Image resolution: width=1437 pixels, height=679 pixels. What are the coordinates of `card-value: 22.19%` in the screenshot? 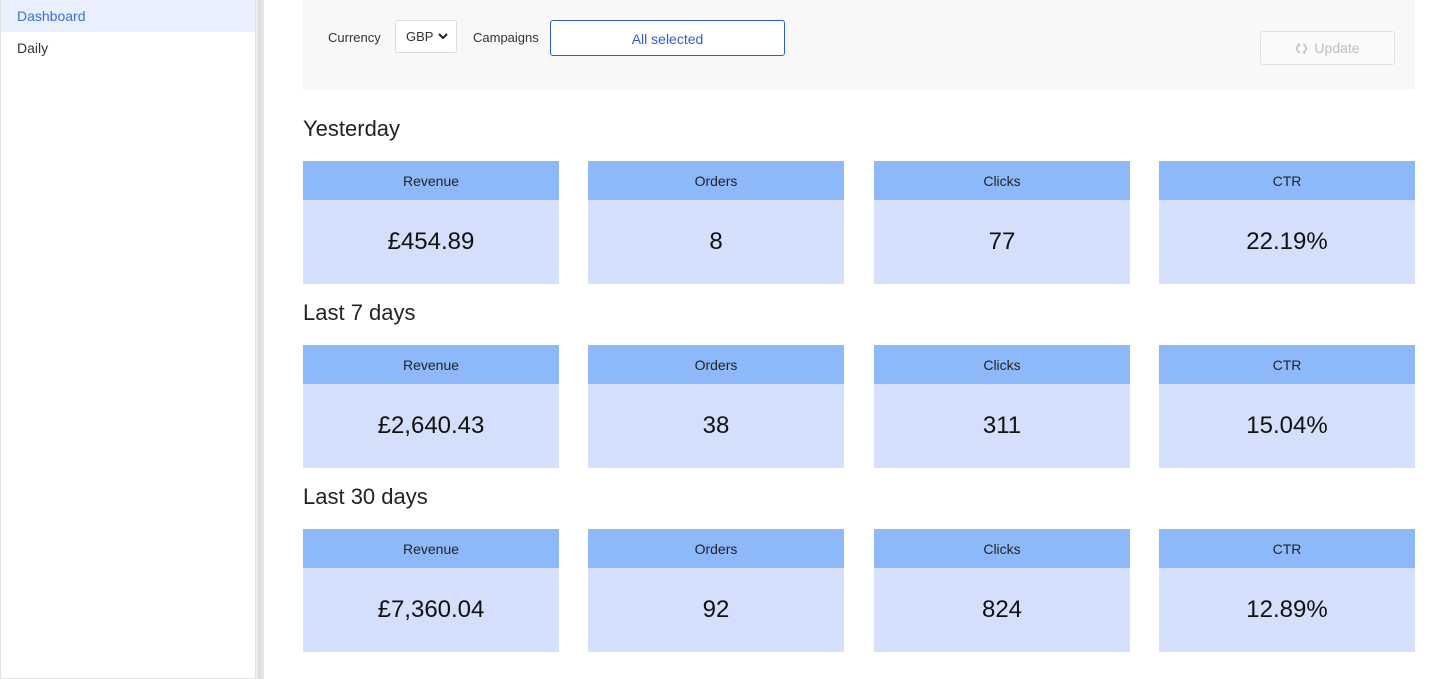 It's located at (1287, 241).